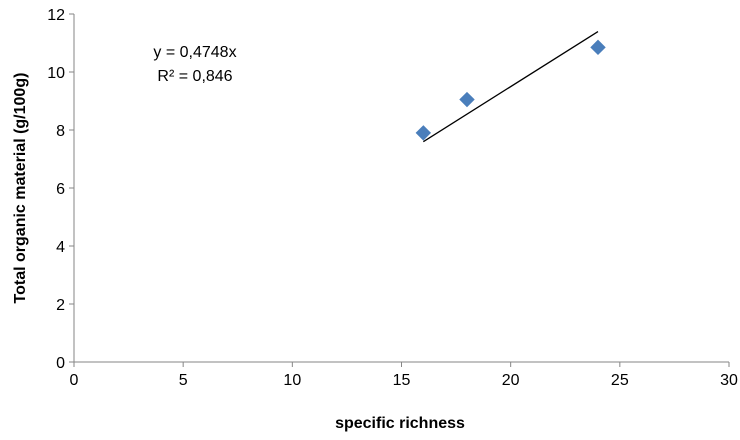  Describe the element at coordinates (20, 188) in the screenshot. I see `y-axis-title: Total organic material (g/100g)` at that location.